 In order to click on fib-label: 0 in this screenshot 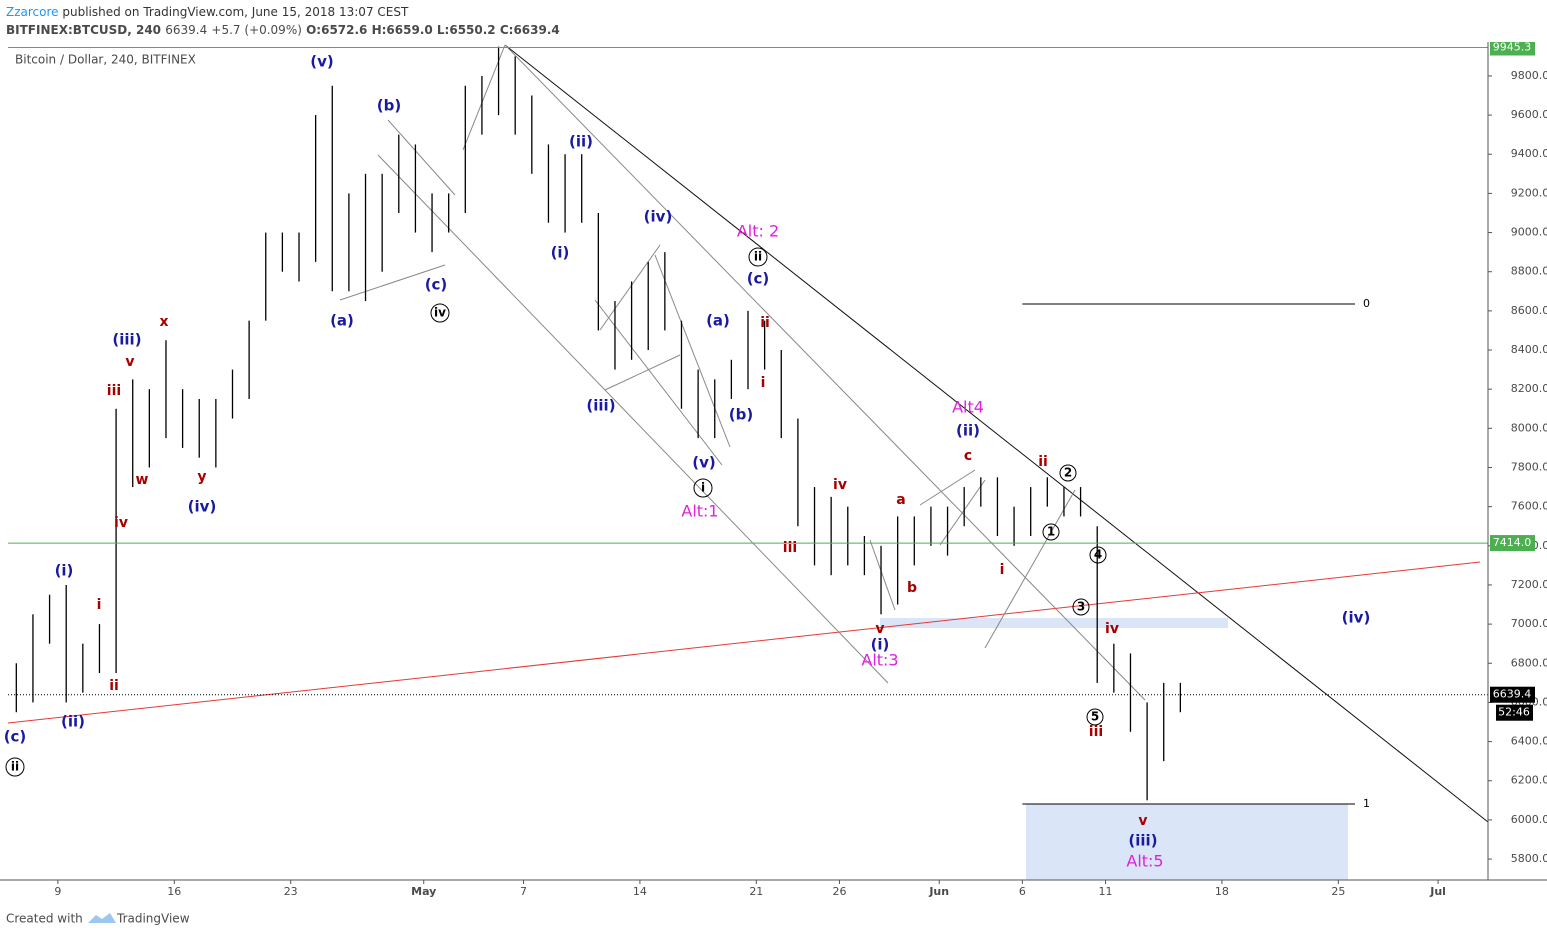, I will do `click(1366, 303)`.